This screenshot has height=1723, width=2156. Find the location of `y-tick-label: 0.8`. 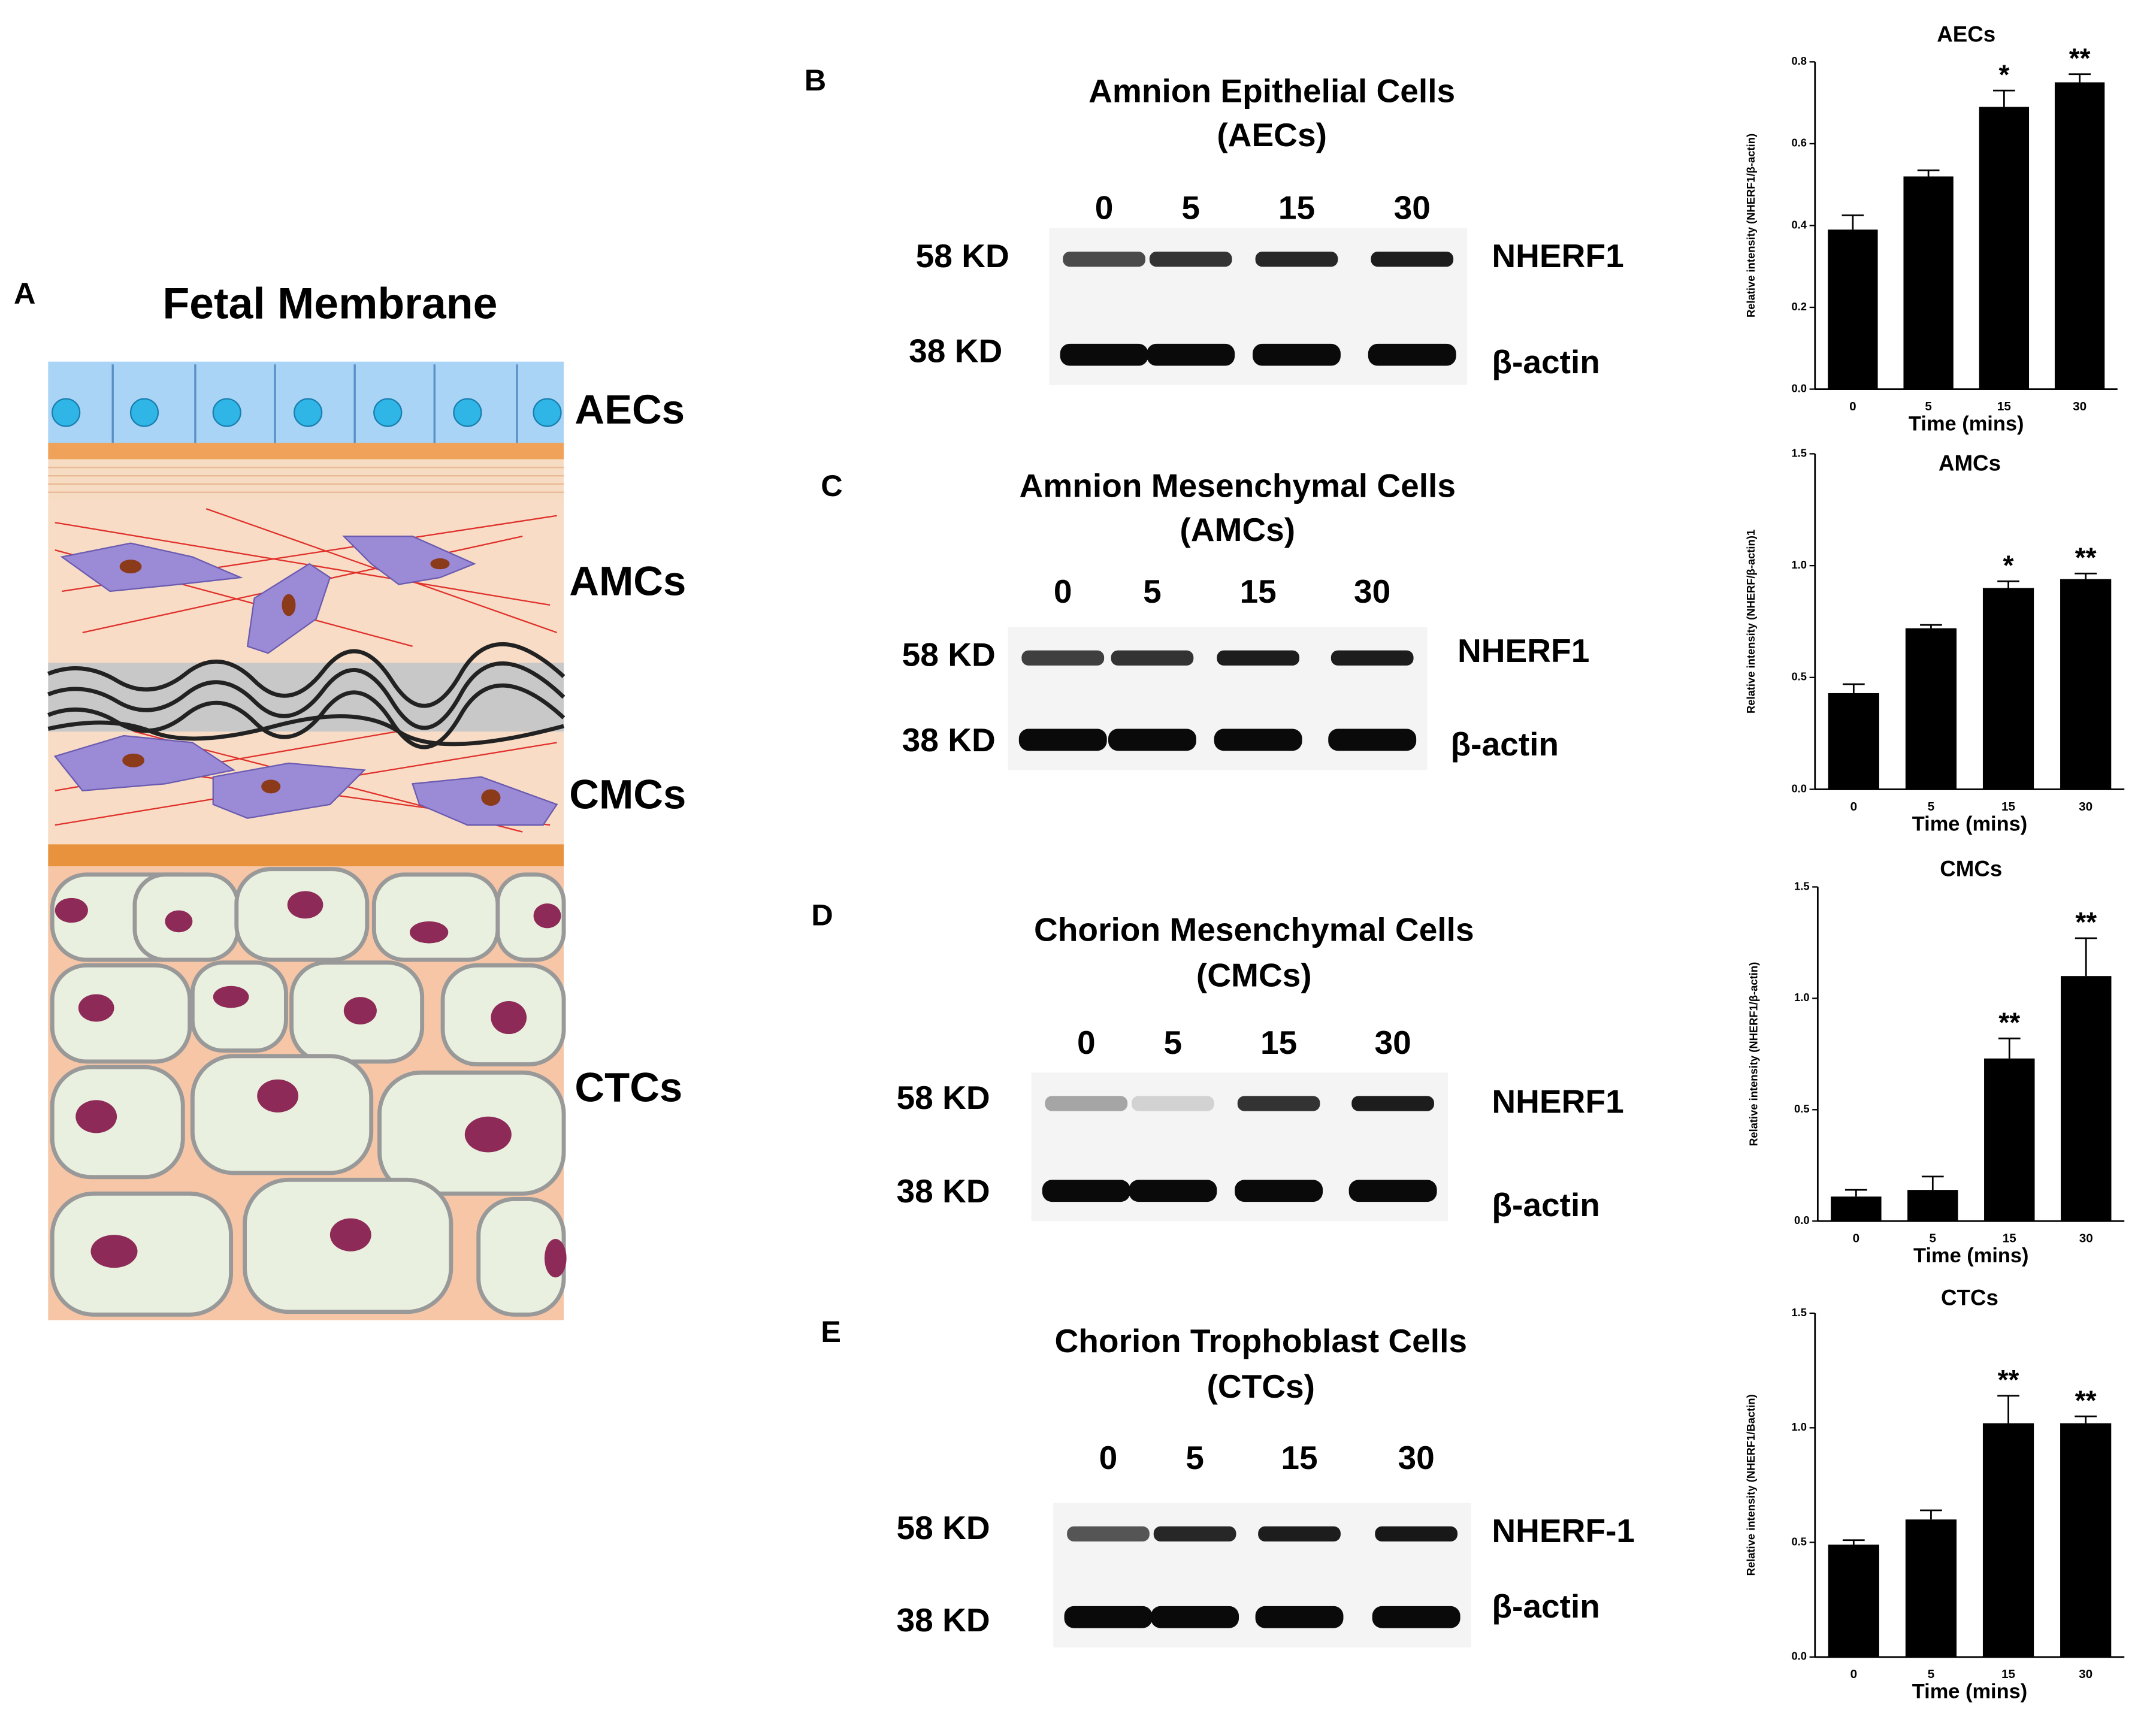

y-tick-label: 0.8 is located at coordinates (1799, 61).